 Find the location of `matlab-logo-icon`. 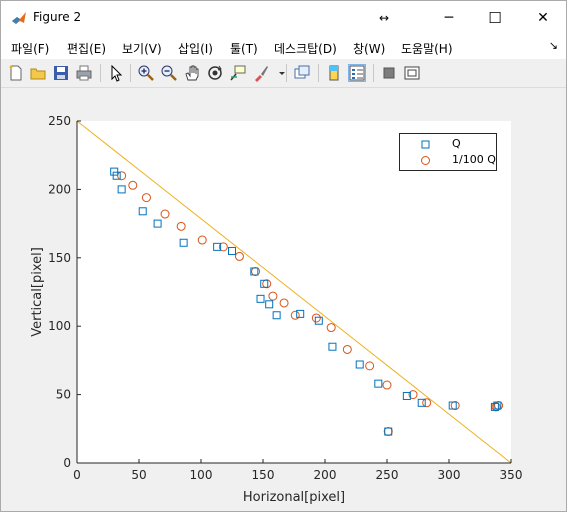

matlab-logo-icon is located at coordinates (19, 18).